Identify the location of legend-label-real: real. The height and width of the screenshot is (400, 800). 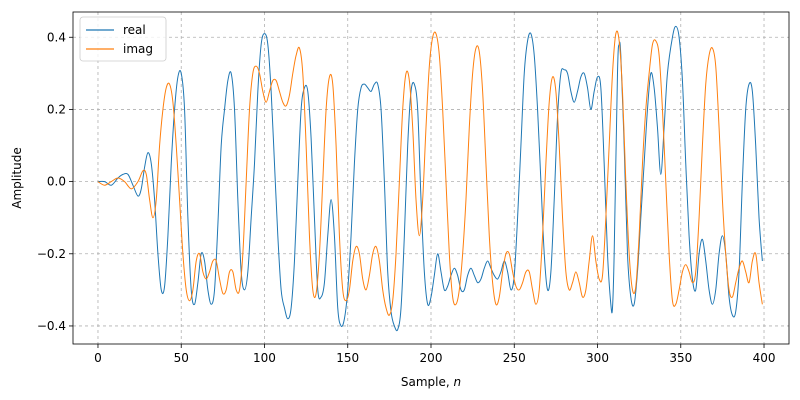
(134, 30).